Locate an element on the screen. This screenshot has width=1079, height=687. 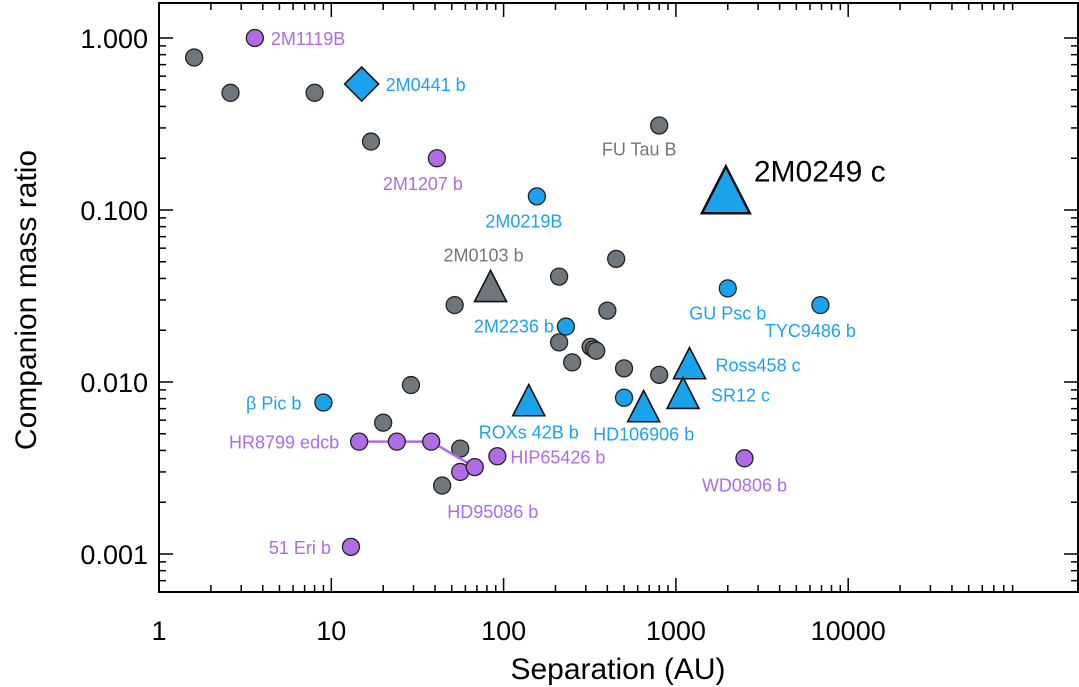
point-label: HD106906 b is located at coordinates (643, 435).